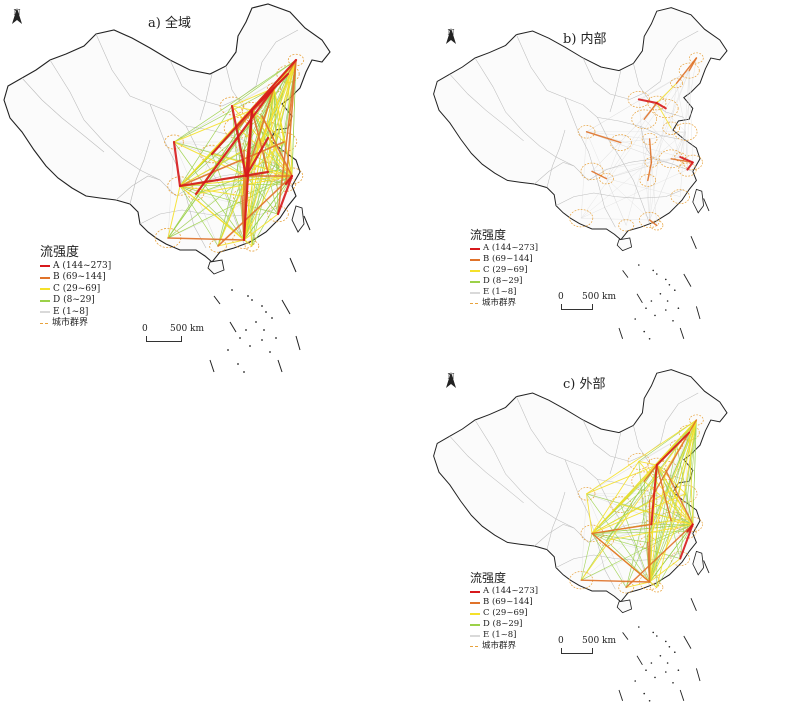 The height and width of the screenshot is (726, 786). What do you see at coordinates (60, 252) in the screenshot?
I see `legend-title: 流强度` at bounding box center [60, 252].